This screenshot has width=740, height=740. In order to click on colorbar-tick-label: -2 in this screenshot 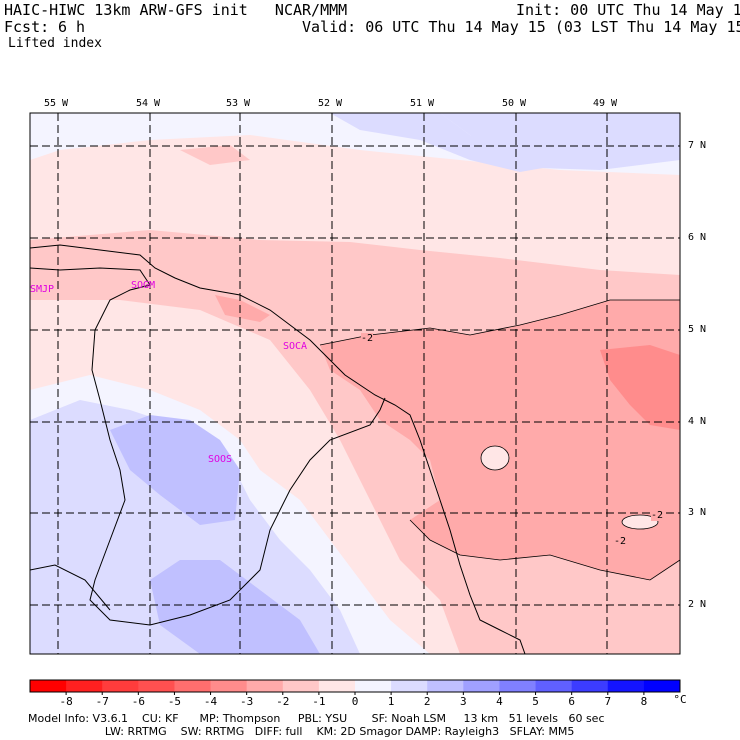, I will do `click(283, 701)`.